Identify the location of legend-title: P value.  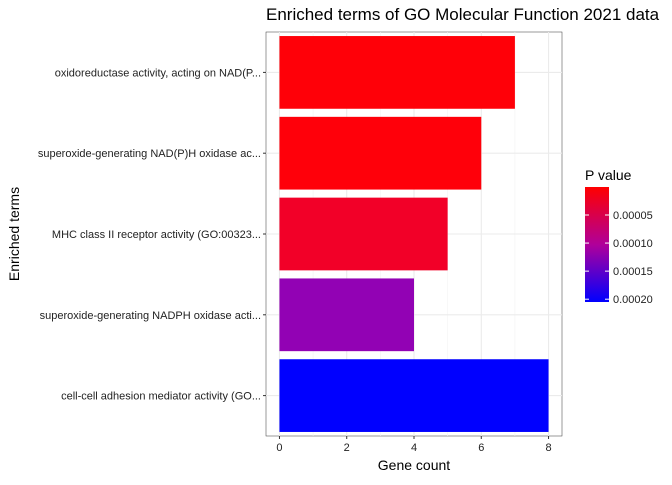
(608, 175).